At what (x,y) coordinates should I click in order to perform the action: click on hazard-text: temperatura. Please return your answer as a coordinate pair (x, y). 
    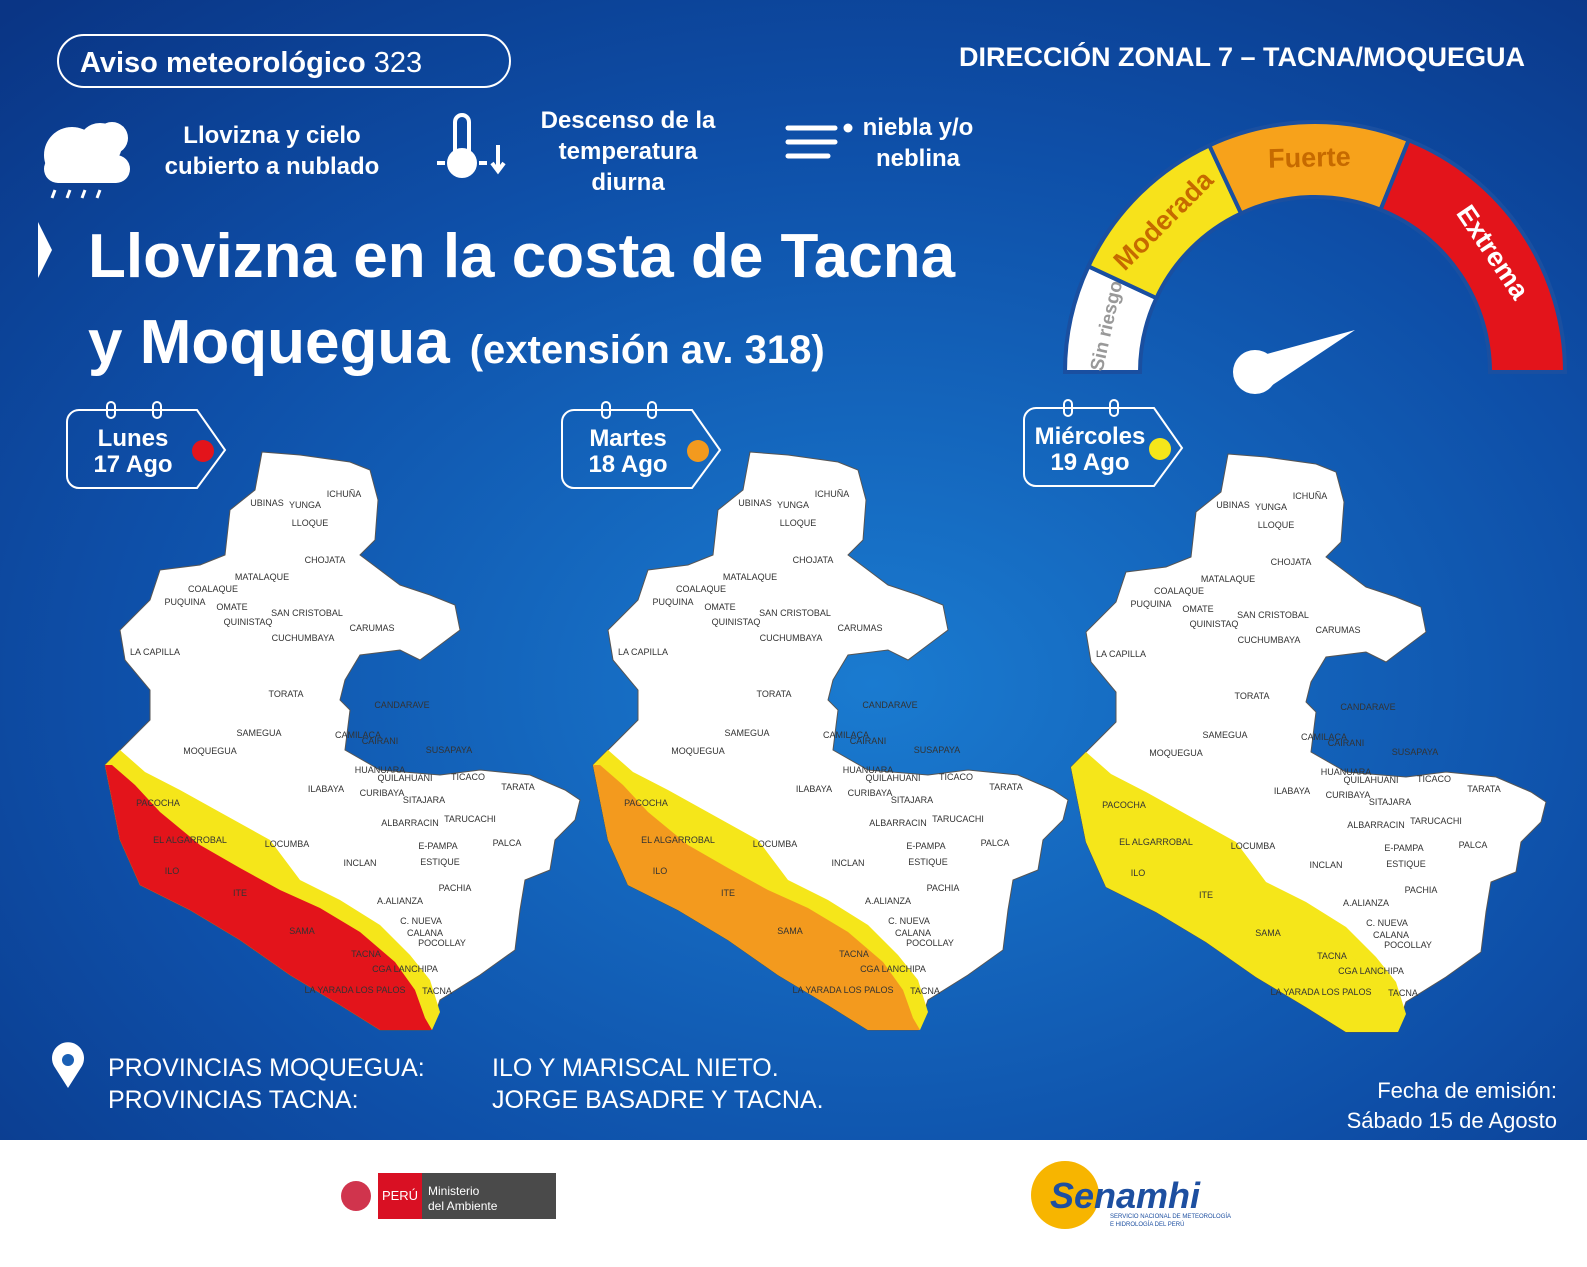
    Looking at the image, I should click on (628, 151).